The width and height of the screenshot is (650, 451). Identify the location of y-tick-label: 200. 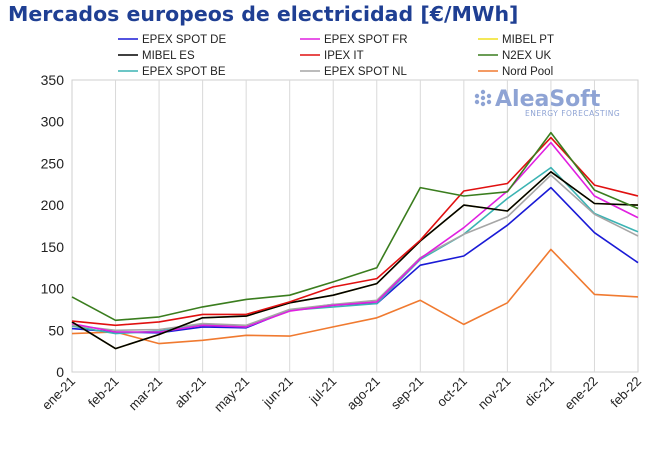
(53, 205).